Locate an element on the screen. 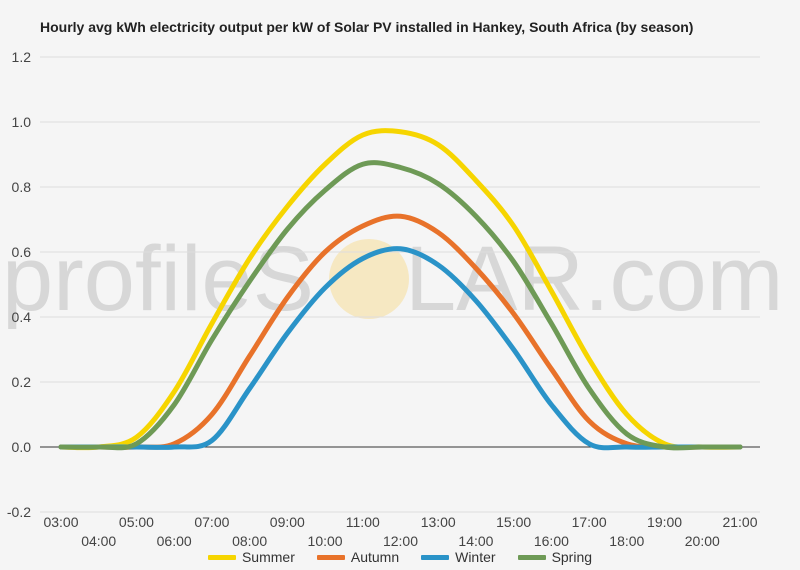  x-tick-label: 07:00 is located at coordinates (211, 522).